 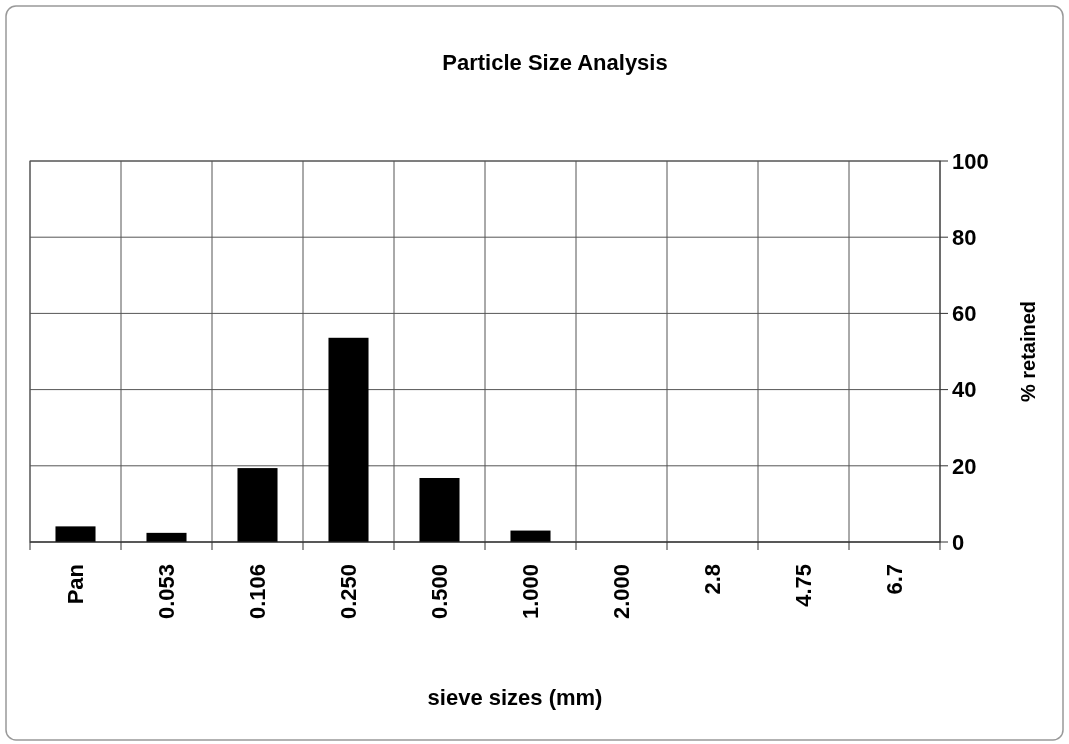 What do you see at coordinates (440, 592) in the screenshot?
I see `x-tick-label: 0.500` at bounding box center [440, 592].